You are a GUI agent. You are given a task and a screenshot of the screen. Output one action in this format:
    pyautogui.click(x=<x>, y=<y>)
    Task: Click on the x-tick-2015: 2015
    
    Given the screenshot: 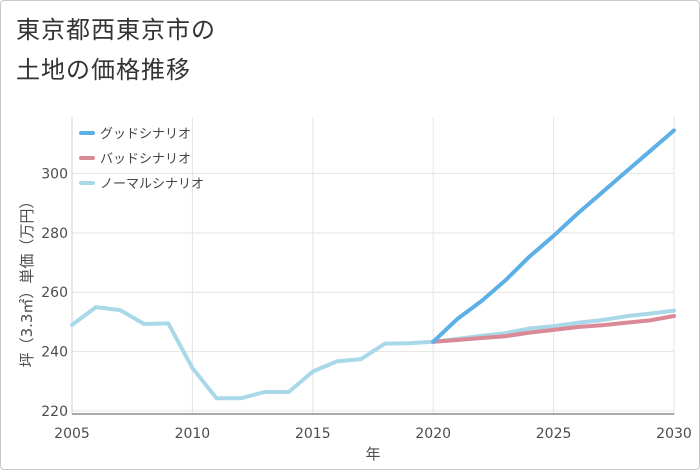 What is the action you would take?
    pyautogui.click(x=313, y=434)
    